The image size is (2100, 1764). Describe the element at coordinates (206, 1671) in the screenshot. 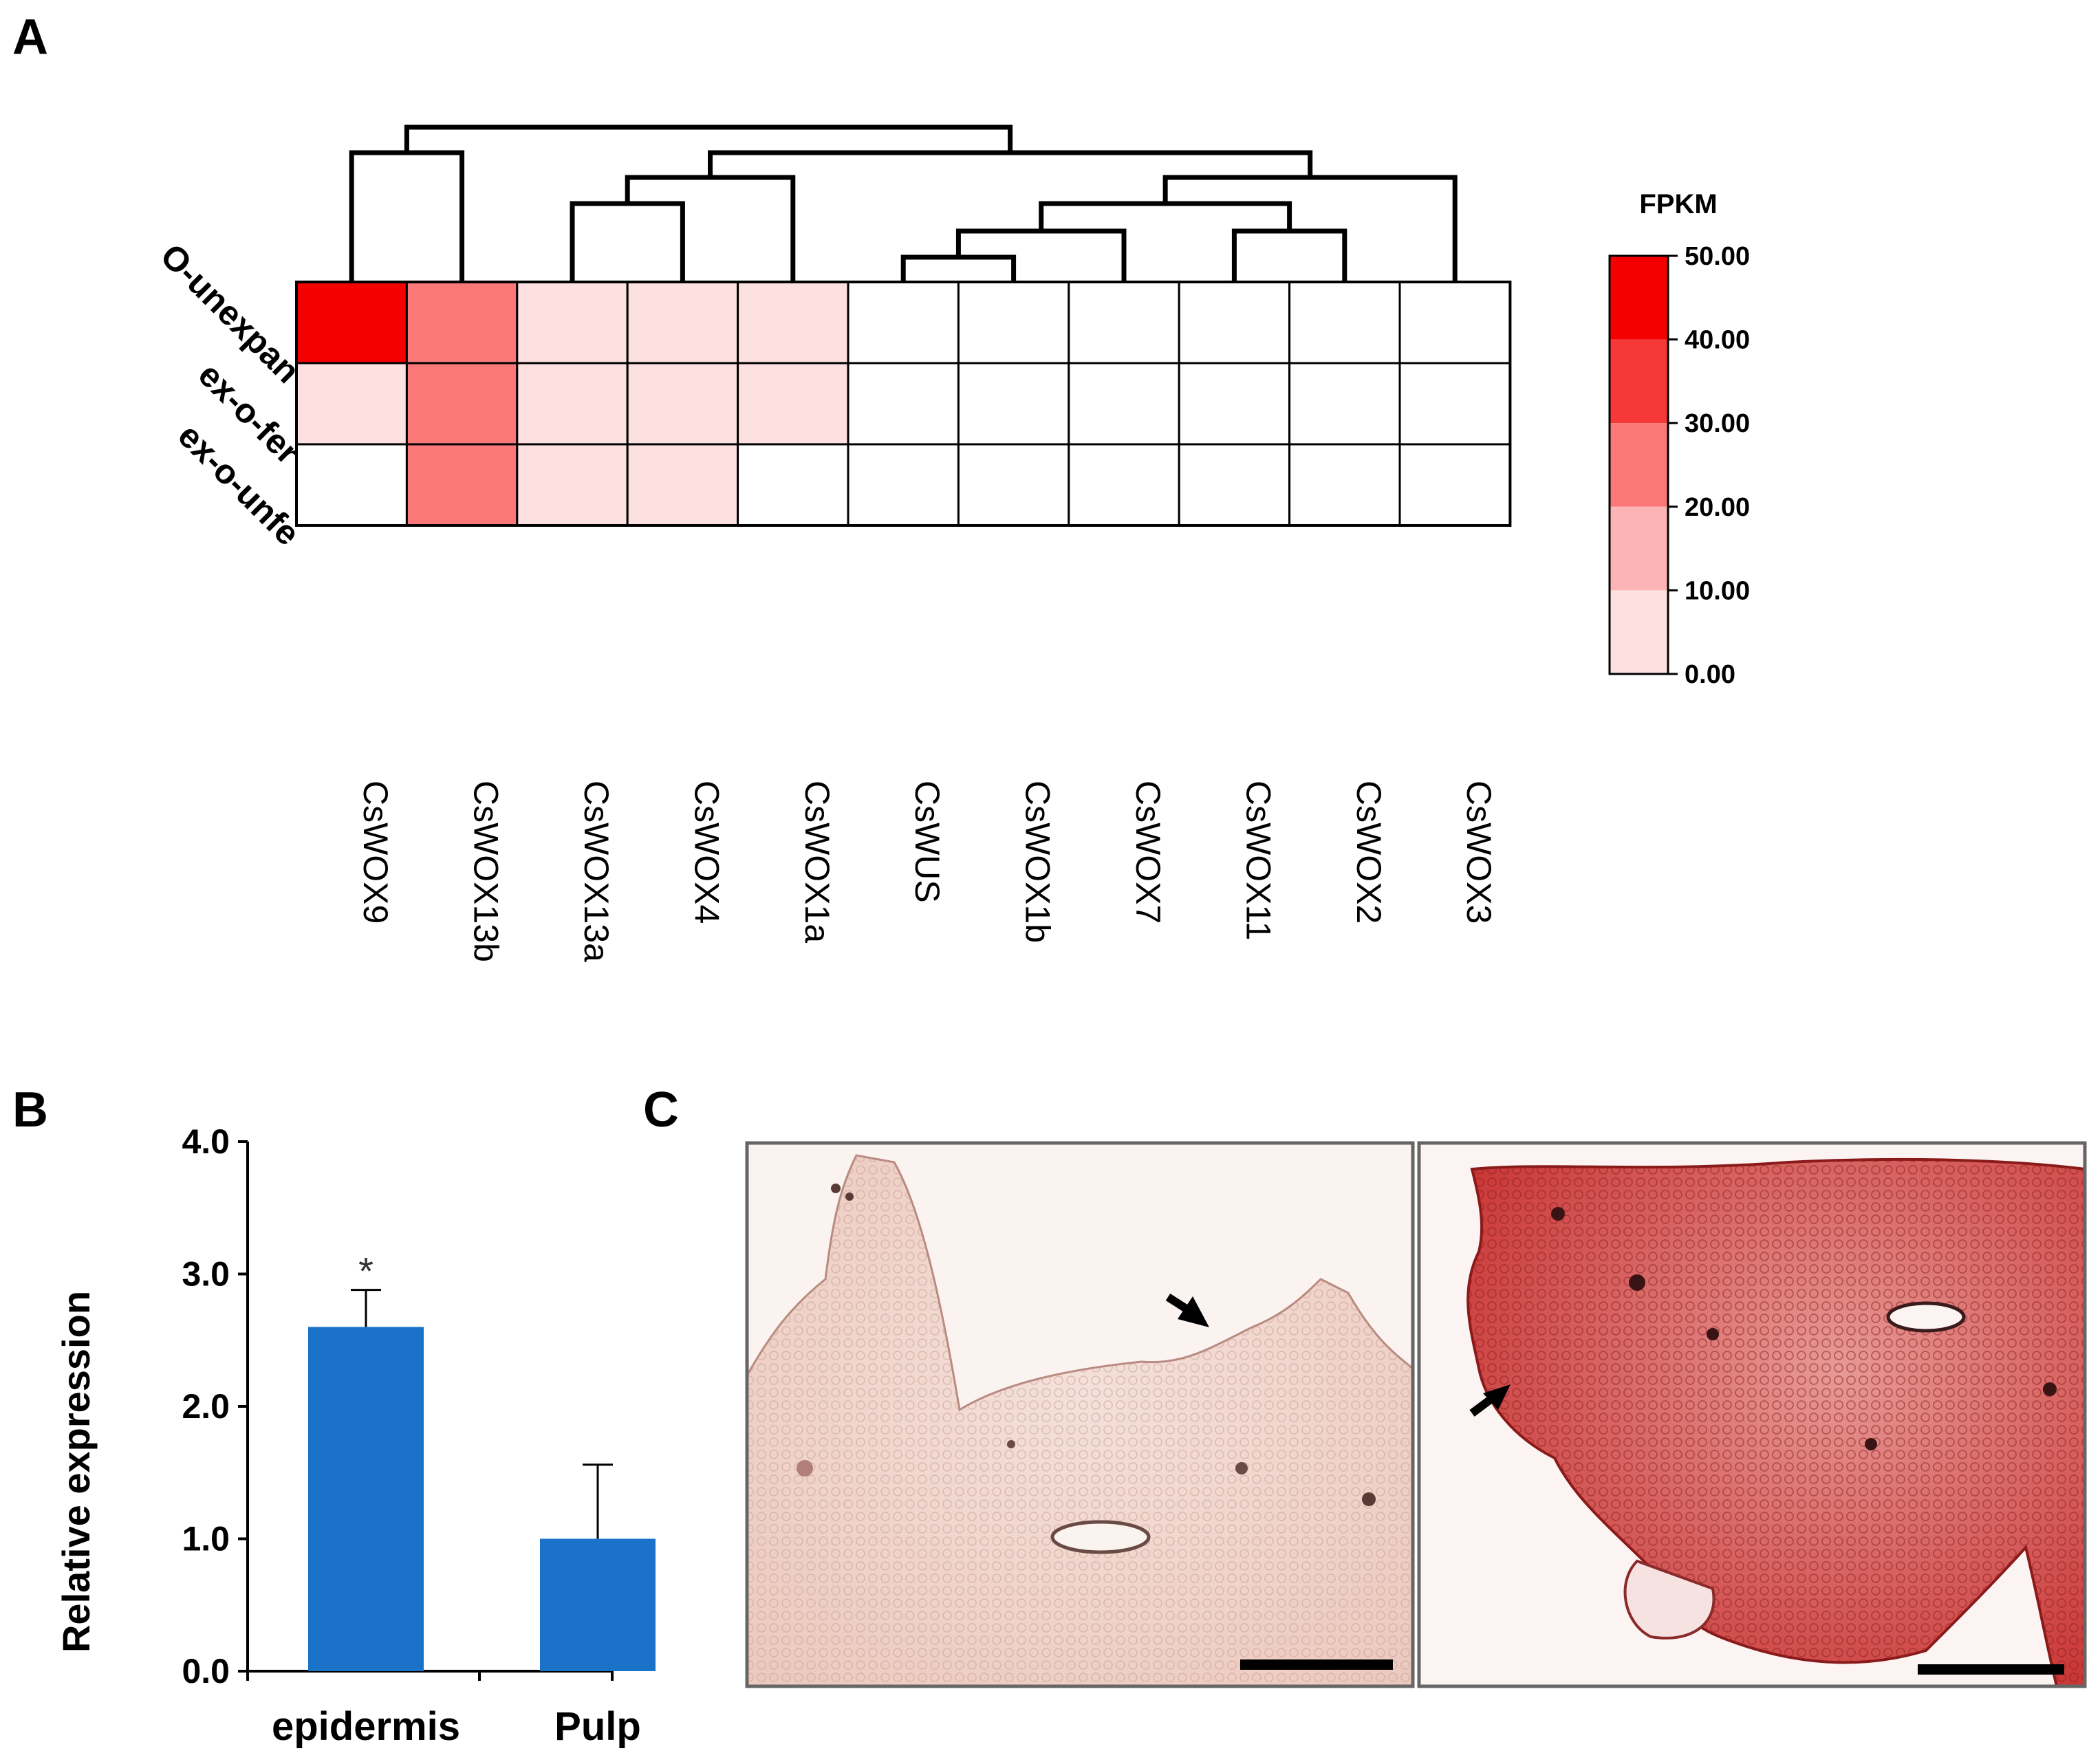

I see `y-tick-label-1: 0.0` at that location.